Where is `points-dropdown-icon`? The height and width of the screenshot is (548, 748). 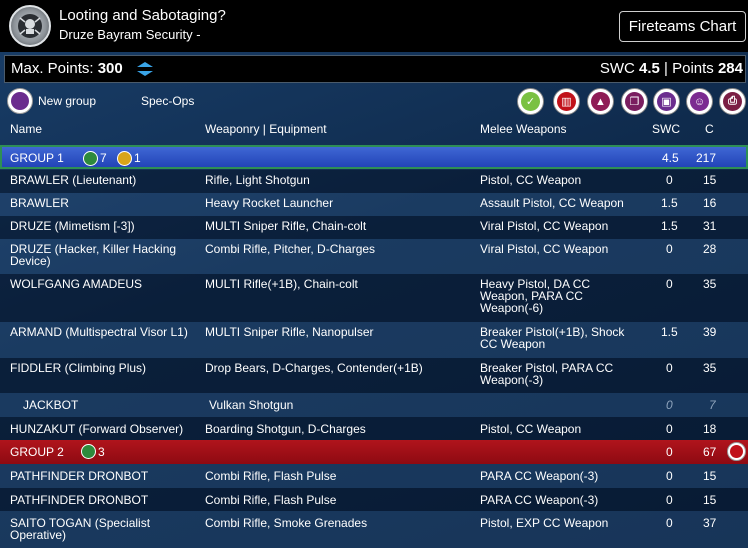
points-dropdown-icon is located at coordinates (145, 71).